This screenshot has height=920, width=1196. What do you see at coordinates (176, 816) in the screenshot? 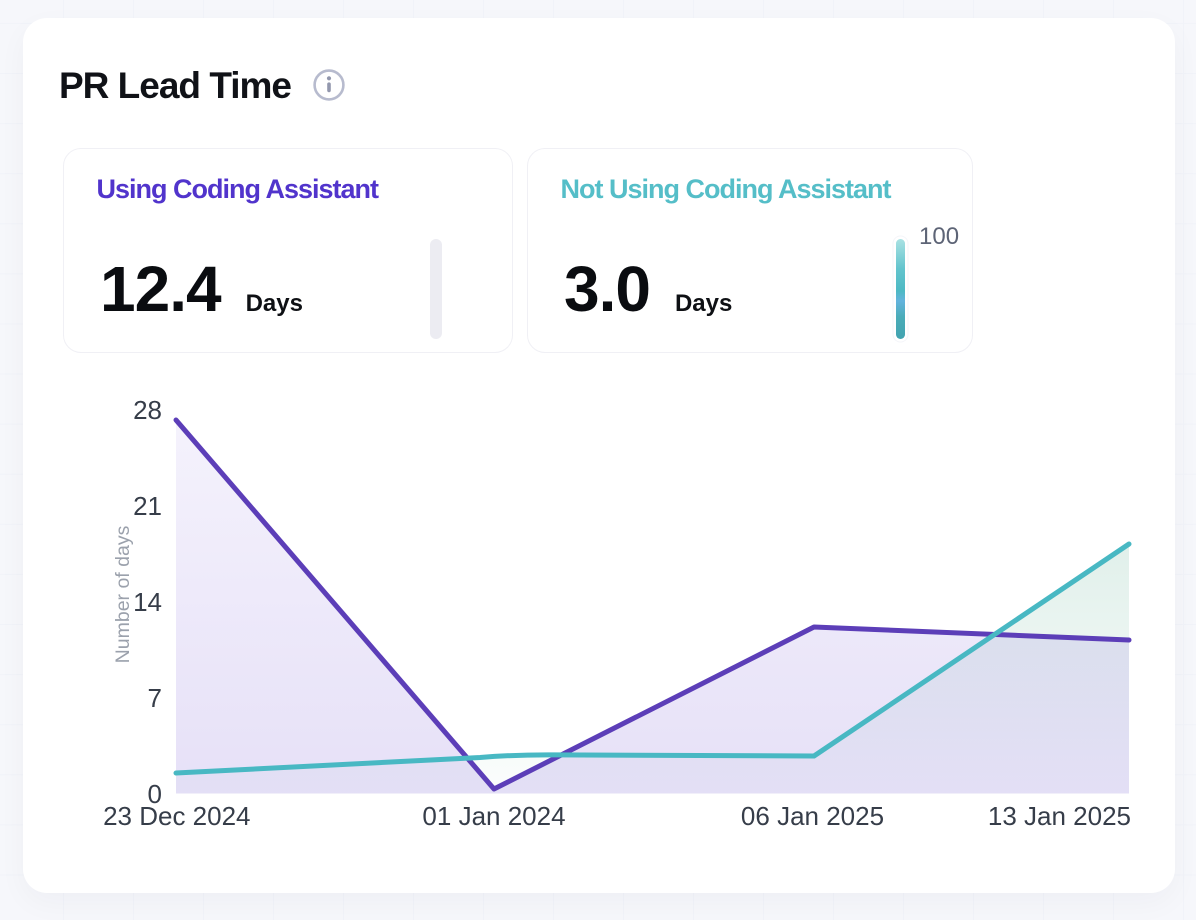
I see `svg-text: 23 Dec 2024` at bounding box center [176, 816].